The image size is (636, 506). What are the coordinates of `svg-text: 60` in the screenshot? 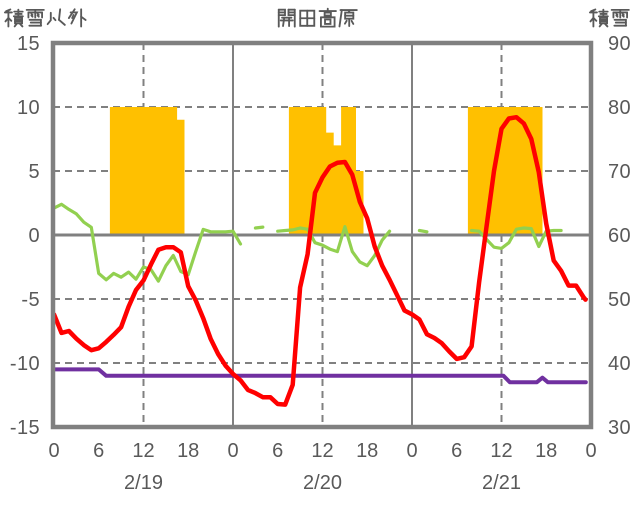 It's located at (619, 236).